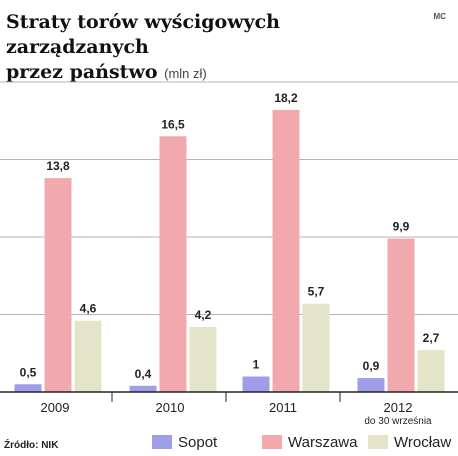 The image size is (458, 456). What do you see at coordinates (371, 366) in the screenshot?
I see `data-label: 0,9` at bounding box center [371, 366].